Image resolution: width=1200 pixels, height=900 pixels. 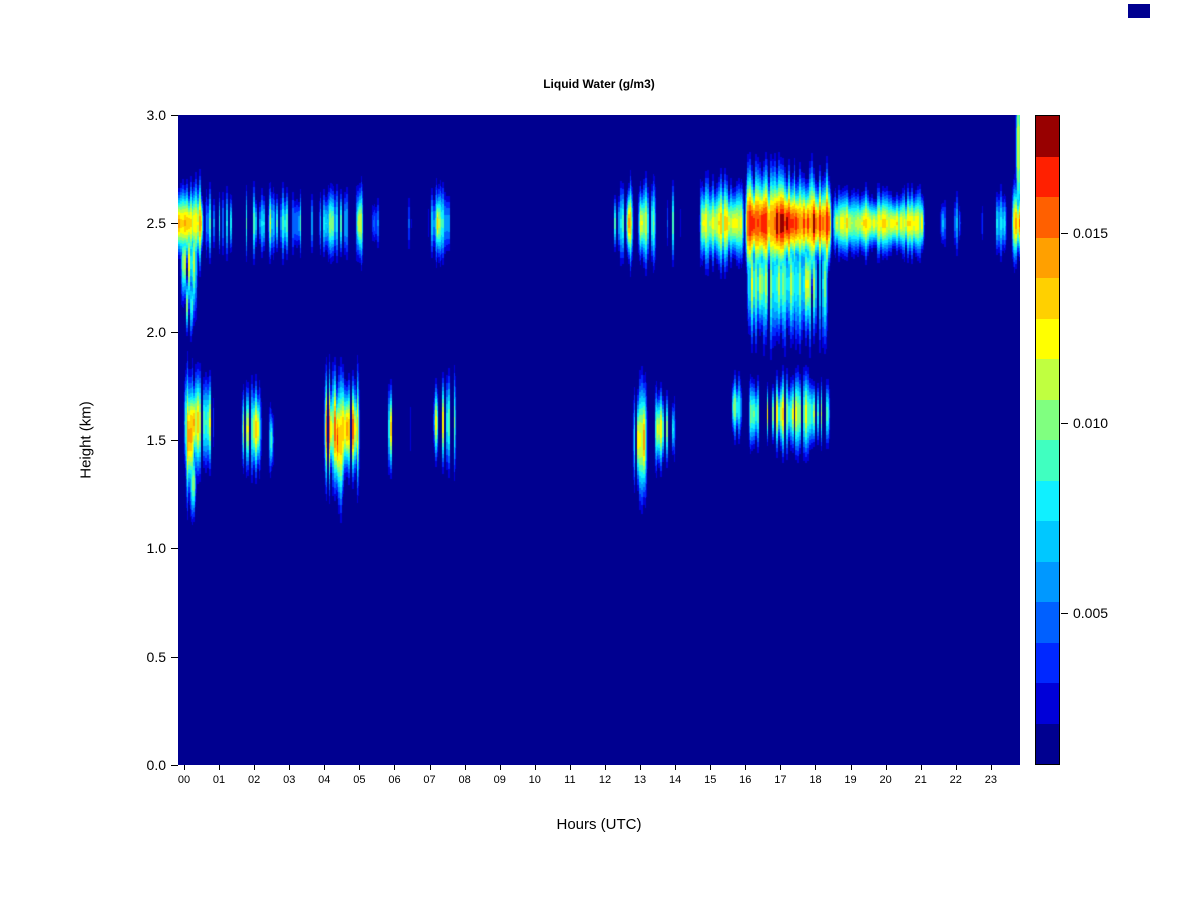 What do you see at coordinates (464, 780) in the screenshot?
I see `x-tick-label: 08` at bounding box center [464, 780].